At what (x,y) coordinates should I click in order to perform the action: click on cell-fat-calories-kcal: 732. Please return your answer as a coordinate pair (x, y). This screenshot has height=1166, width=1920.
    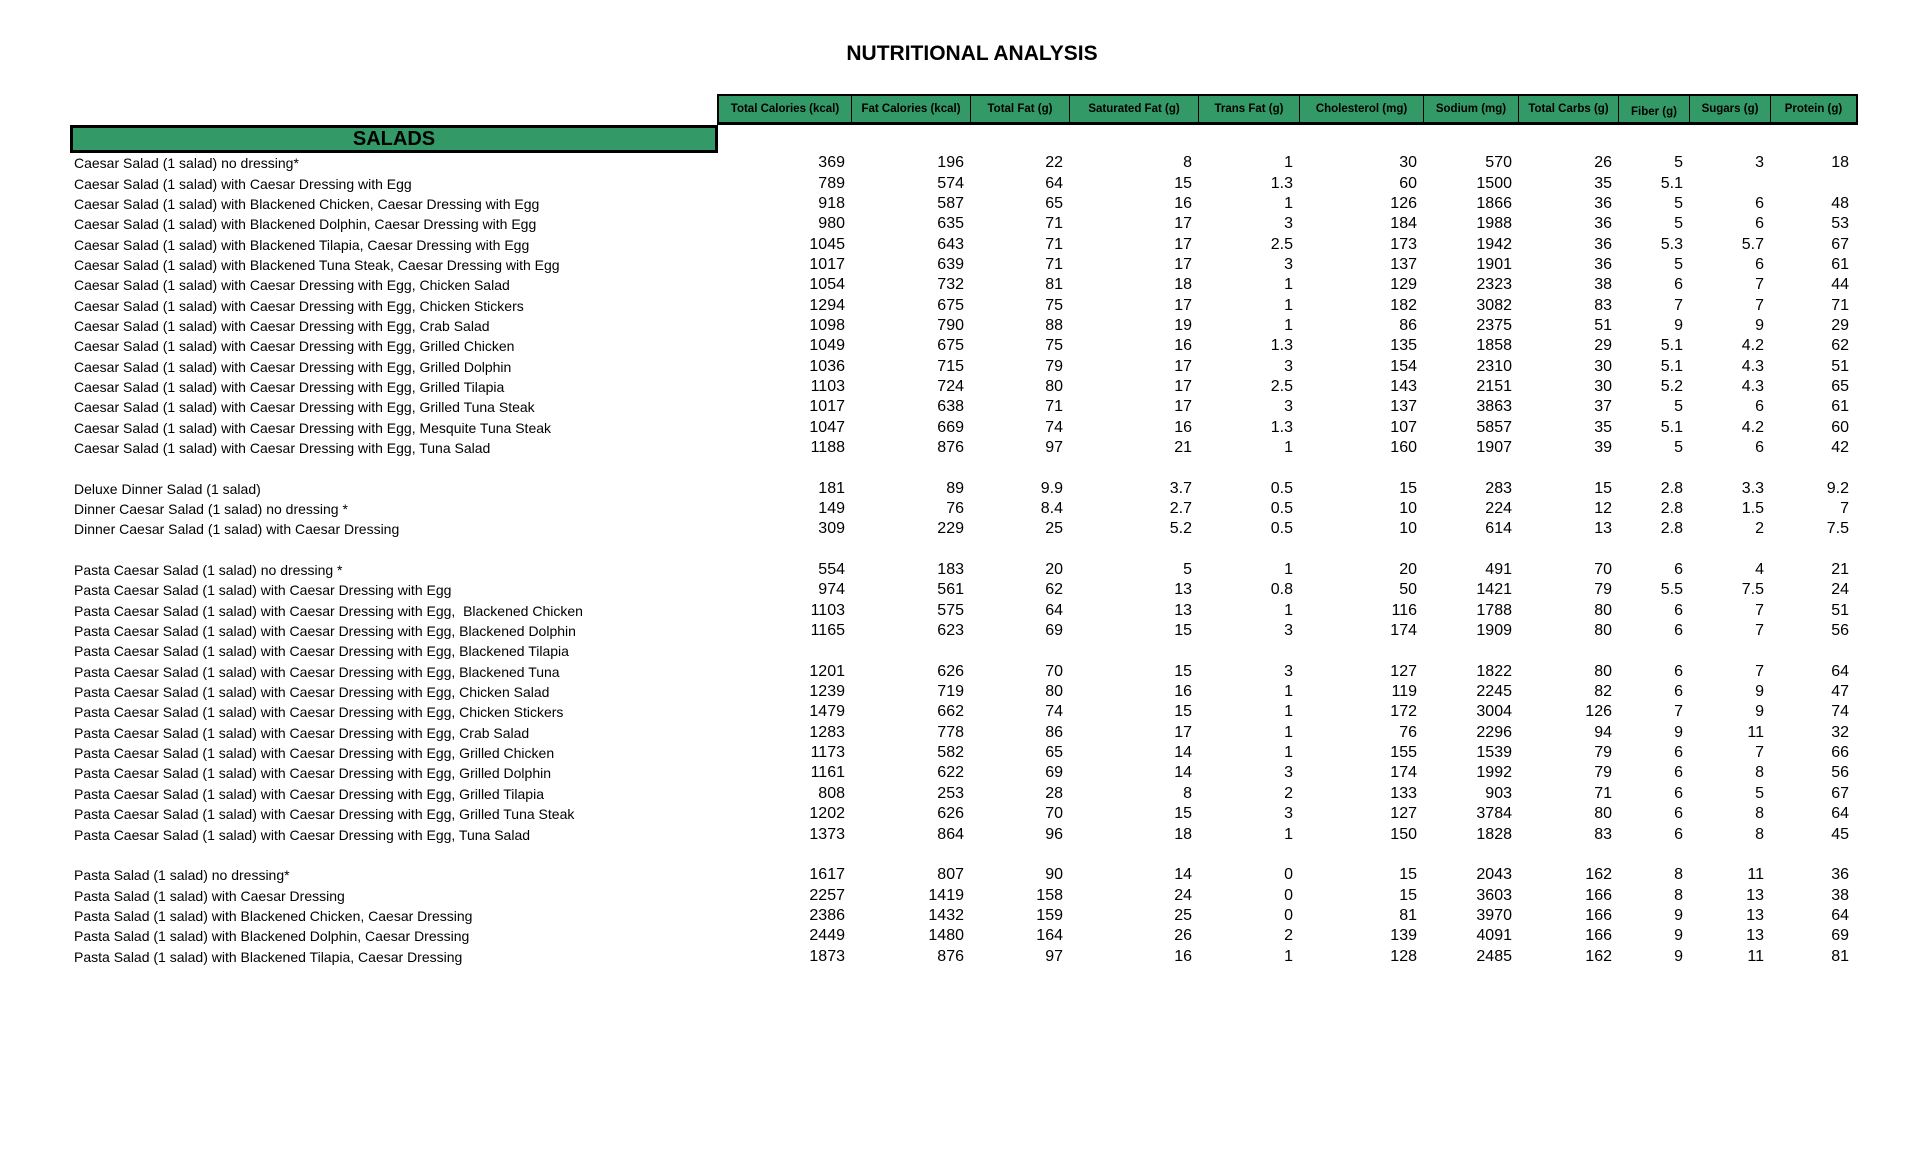
    Looking at the image, I should click on (950, 285).